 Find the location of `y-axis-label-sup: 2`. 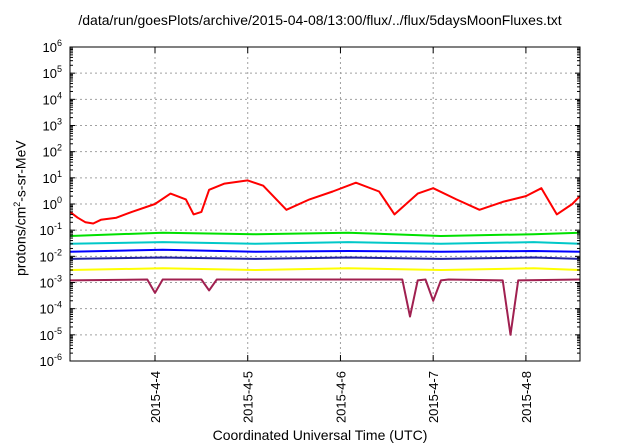

y-axis-label-sup: 2 is located at coordinates (17, 204).